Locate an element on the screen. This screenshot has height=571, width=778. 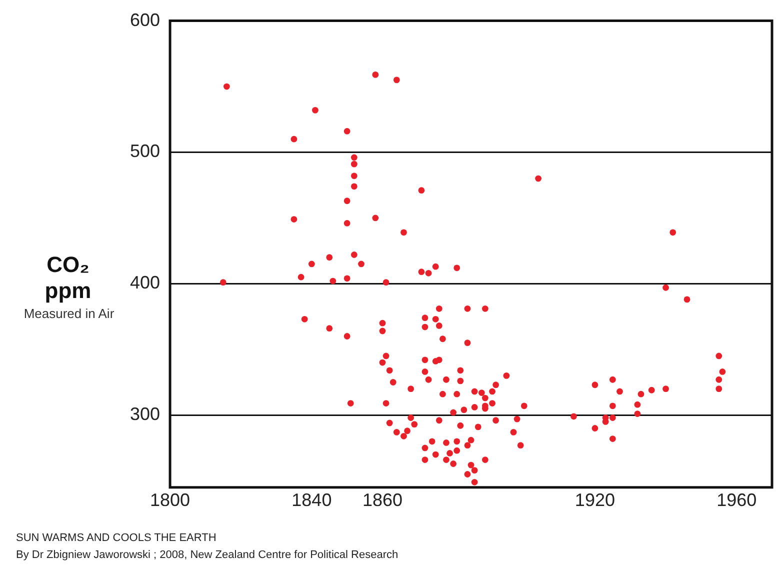
y-axis-title: CO₂ ppm is located at coordinates (68, 278).